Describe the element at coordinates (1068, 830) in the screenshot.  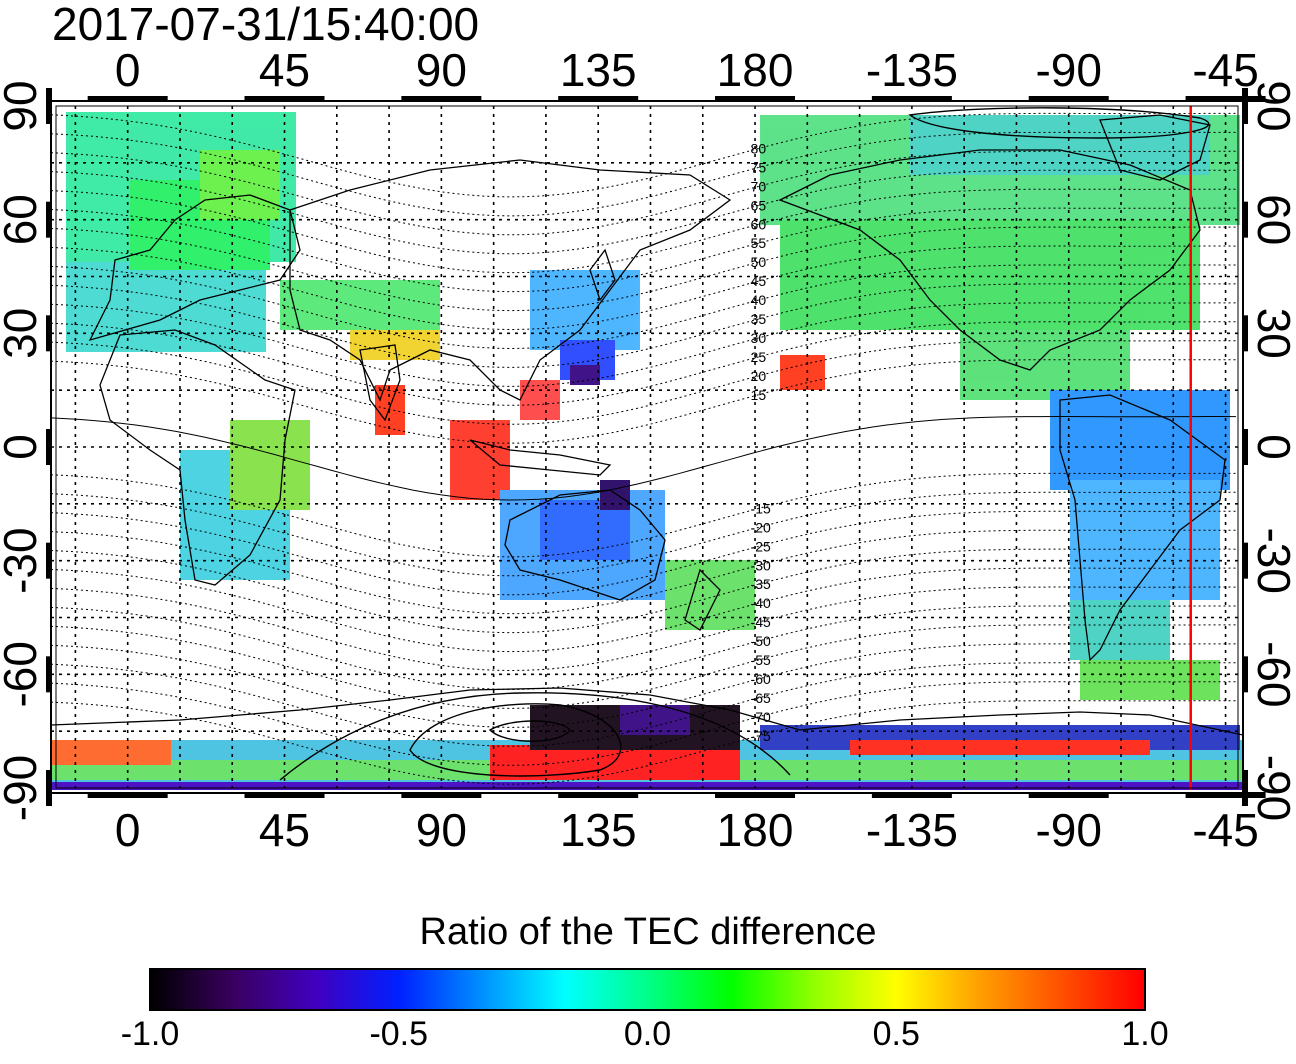
I see `bottom-axis-label: -90` at that location.